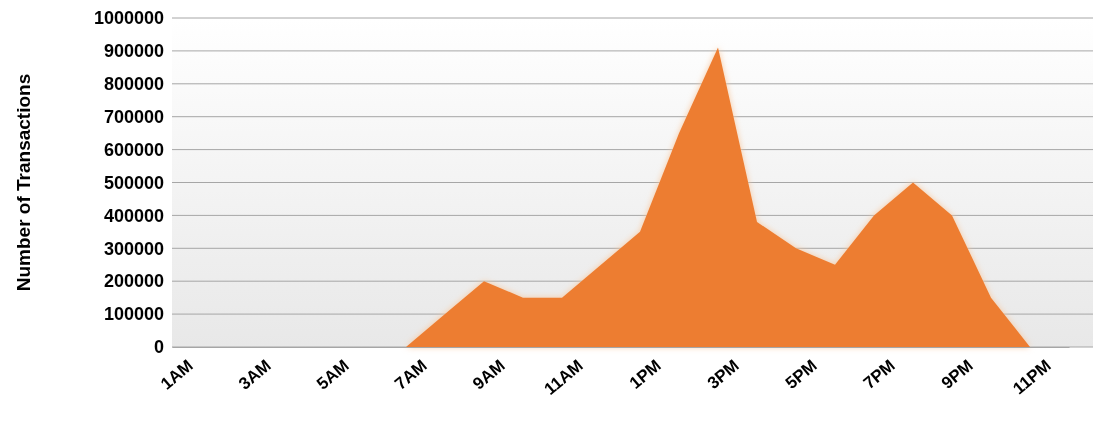 Image resolution: width=1093 pixels, height=426 pixels. Describe the element at coordinates (133, 84) in the screenshot. I see `y-tick-label: 800000` at that location.